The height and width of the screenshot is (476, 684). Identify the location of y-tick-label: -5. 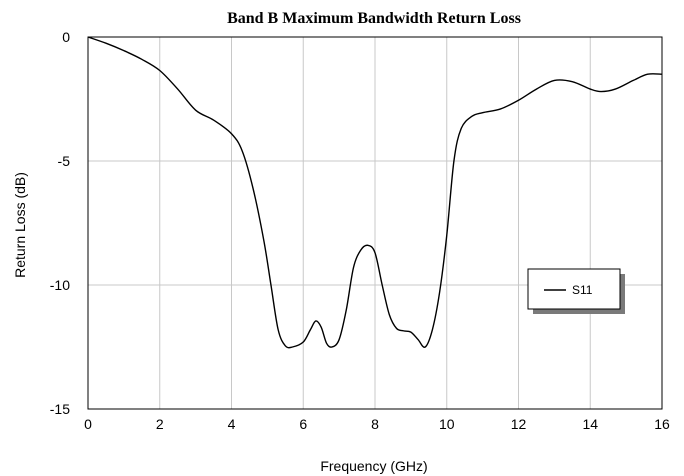
(64, 161).